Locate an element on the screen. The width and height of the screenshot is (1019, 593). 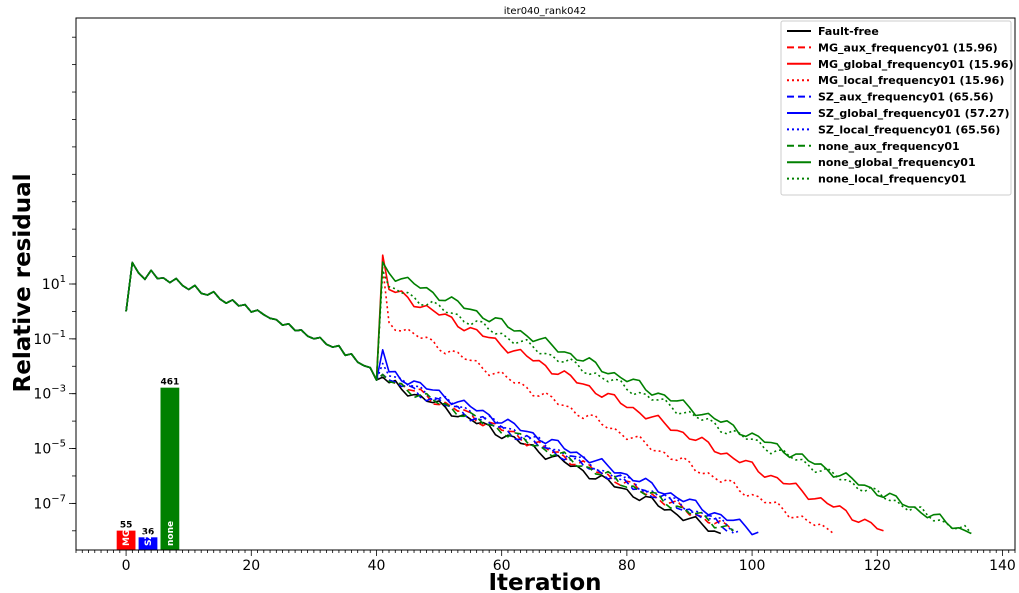
bar-value-label: 55 is located at coordinates (126, 526).